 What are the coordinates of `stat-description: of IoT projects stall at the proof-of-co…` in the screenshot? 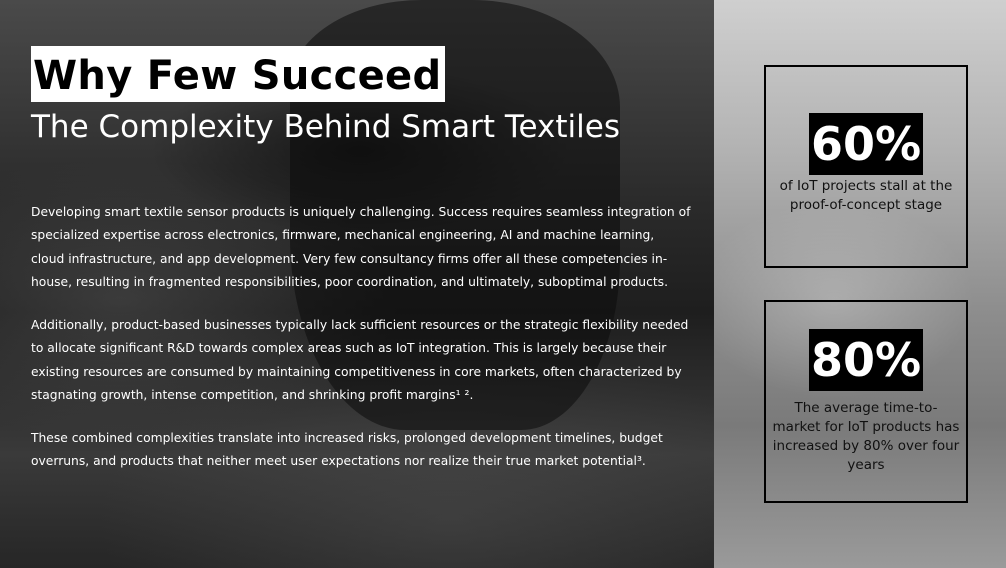 It's located at (866, 195).